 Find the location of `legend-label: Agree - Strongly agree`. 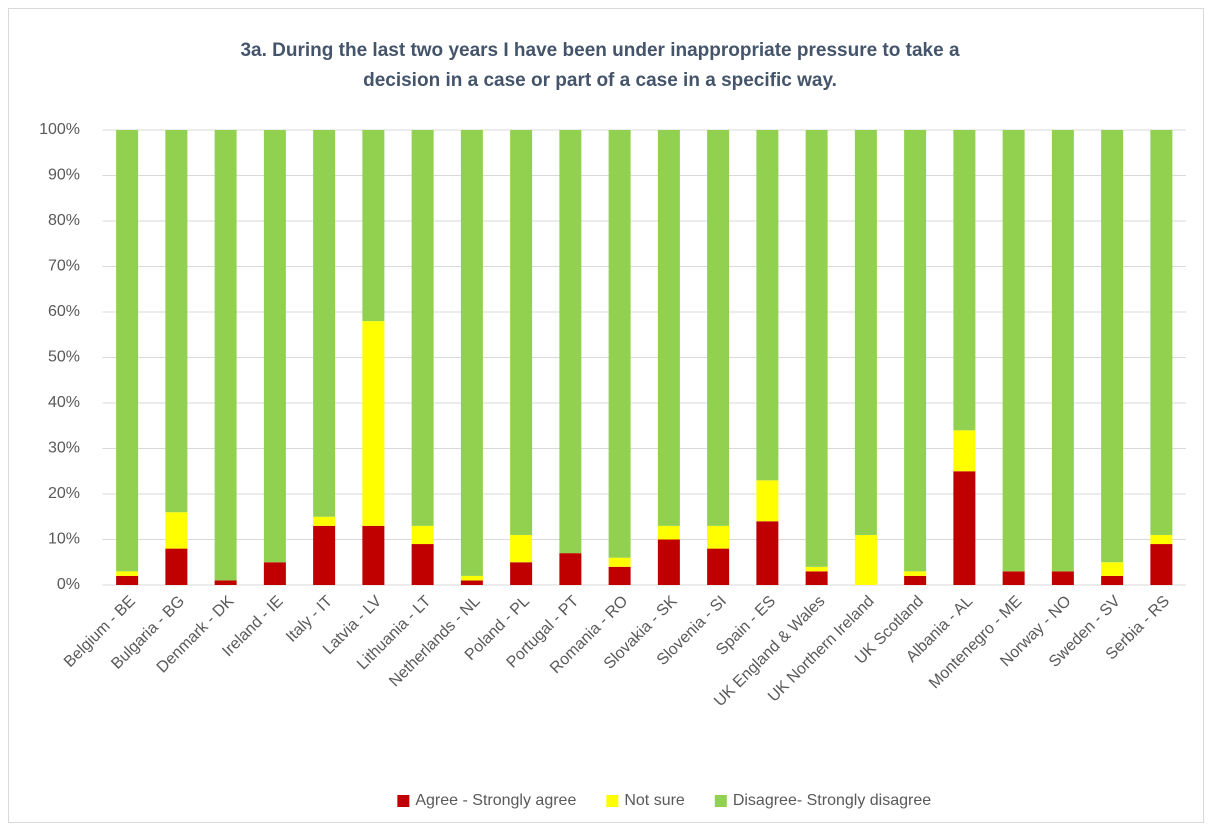

legend-label: Agree - Strongly agree is located at coordinates (495, 800).